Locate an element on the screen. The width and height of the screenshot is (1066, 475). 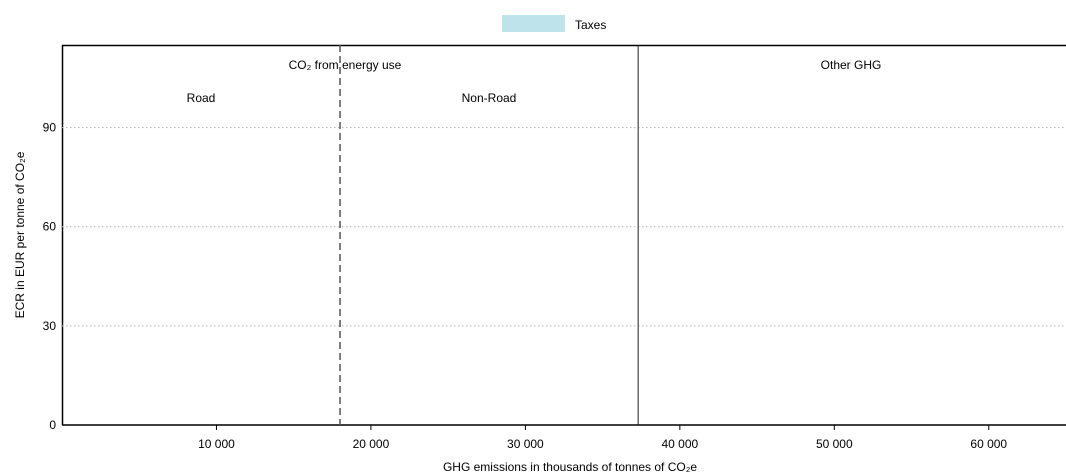
annotation-road: Road is located at coordinates (201, 98).